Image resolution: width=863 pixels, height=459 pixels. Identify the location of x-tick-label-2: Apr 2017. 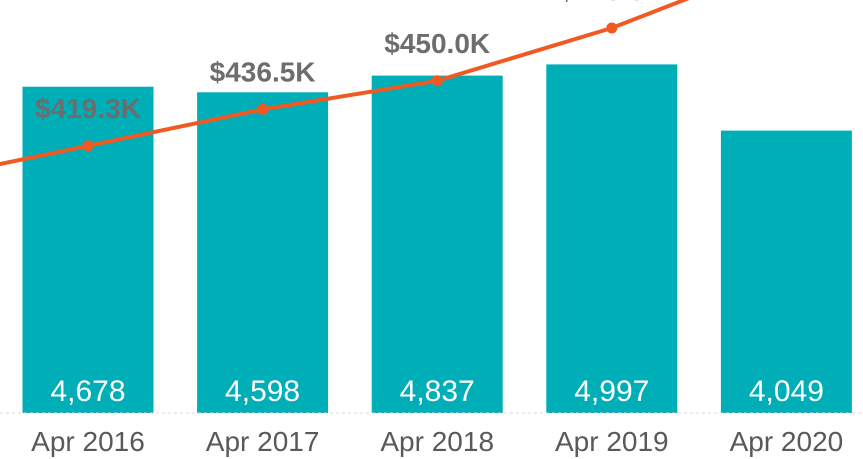
(263, 441).